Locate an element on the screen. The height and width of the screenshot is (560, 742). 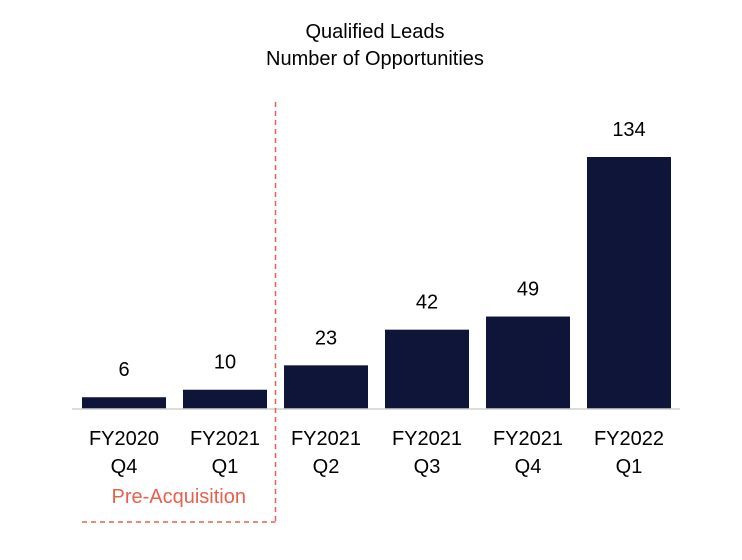
x-tick-label-1-0: FY2021 is located at coordinates (225, 439).